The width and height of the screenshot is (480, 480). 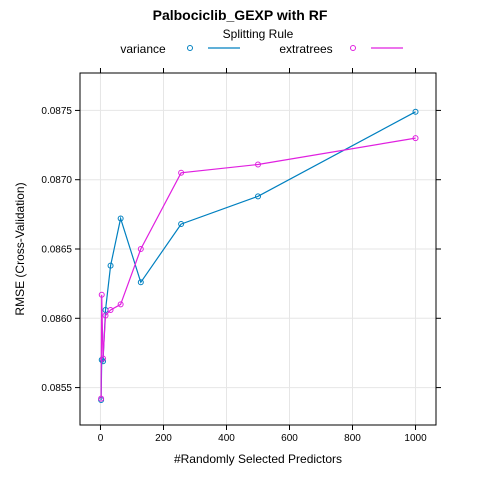 What do you see at coordinates (101, 438) in the screenshot?
I see `x-tick-label: 0` at bounding box center [101, 438].